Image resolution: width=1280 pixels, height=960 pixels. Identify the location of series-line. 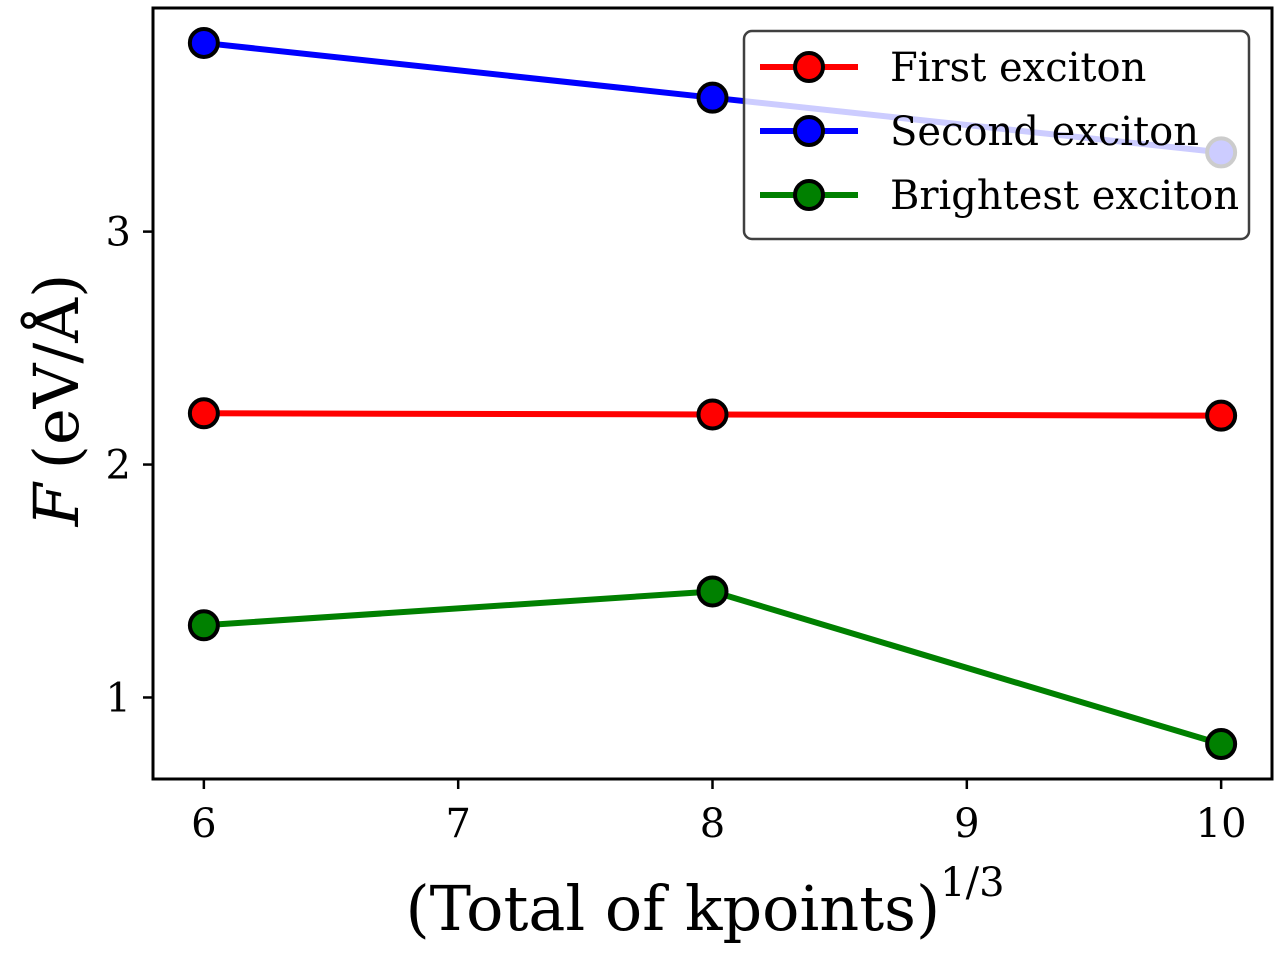
(712, 667).